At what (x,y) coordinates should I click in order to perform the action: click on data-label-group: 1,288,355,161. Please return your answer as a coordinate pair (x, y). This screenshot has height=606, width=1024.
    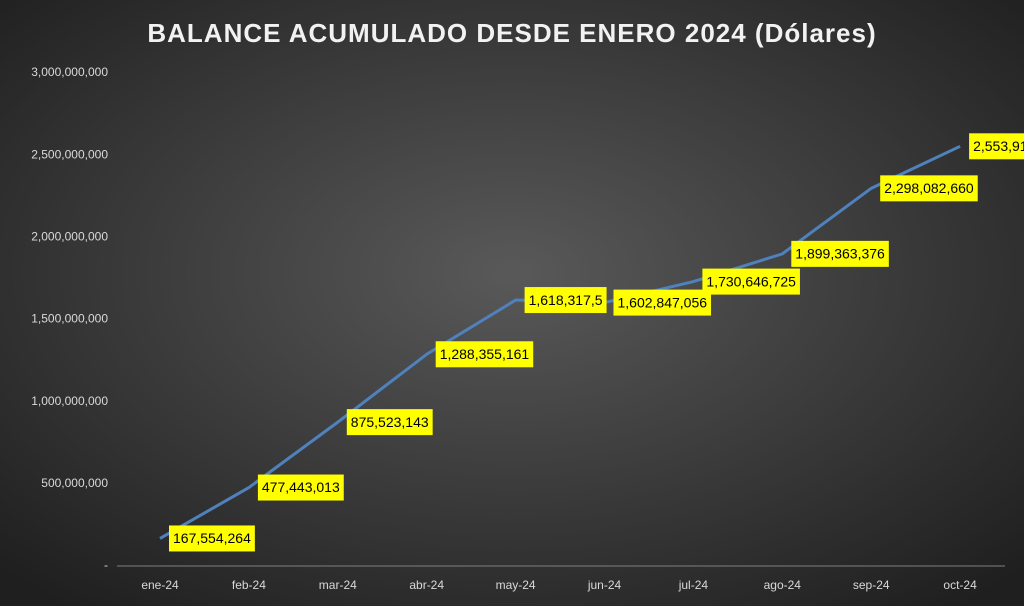
    Looking at the image, I should click on (484, 354).